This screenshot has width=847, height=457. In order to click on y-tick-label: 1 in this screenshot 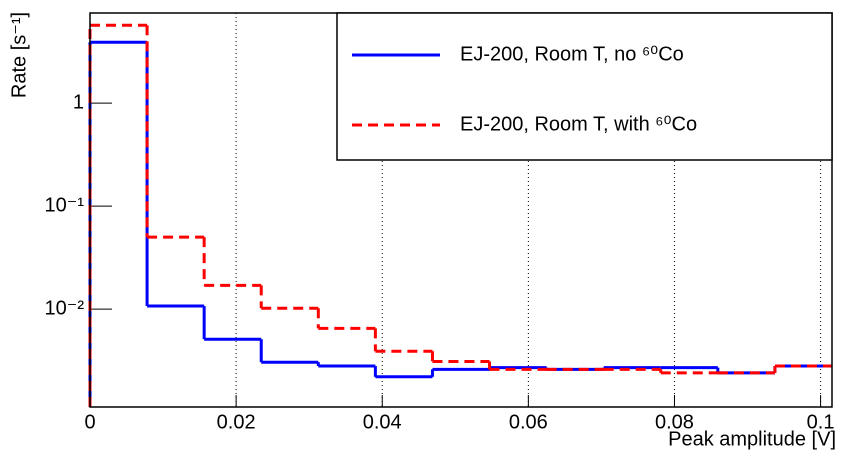, I will do `click(78, 102)`.